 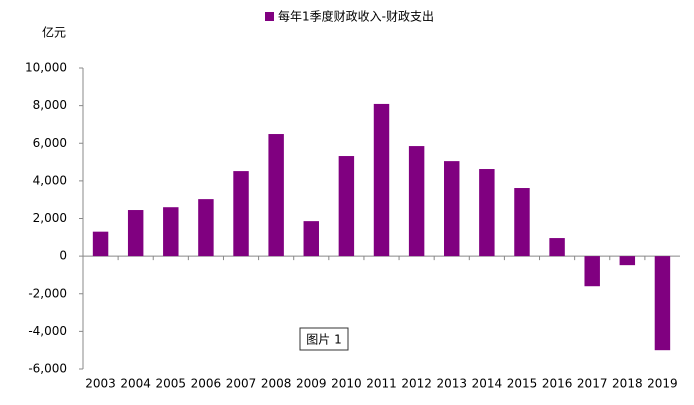 What do you see at coordinates (47, 369) in the screenshot?
I see `y-tick-label: -6,000` at bounding box center [47, 369].